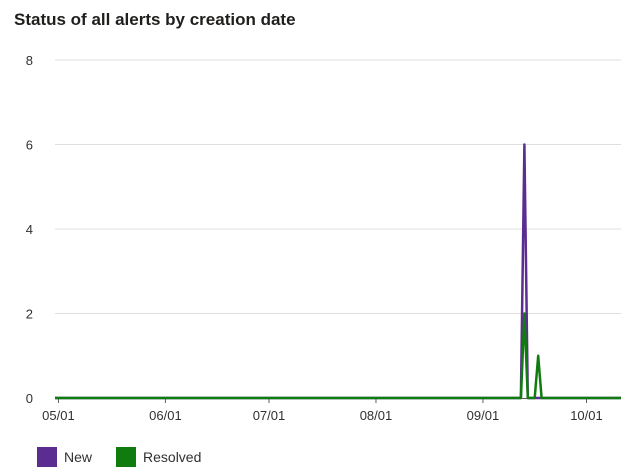 The height and width of the screenshot is (472, 622). I want to click on y-tick-label: 6, so click(29, 145).